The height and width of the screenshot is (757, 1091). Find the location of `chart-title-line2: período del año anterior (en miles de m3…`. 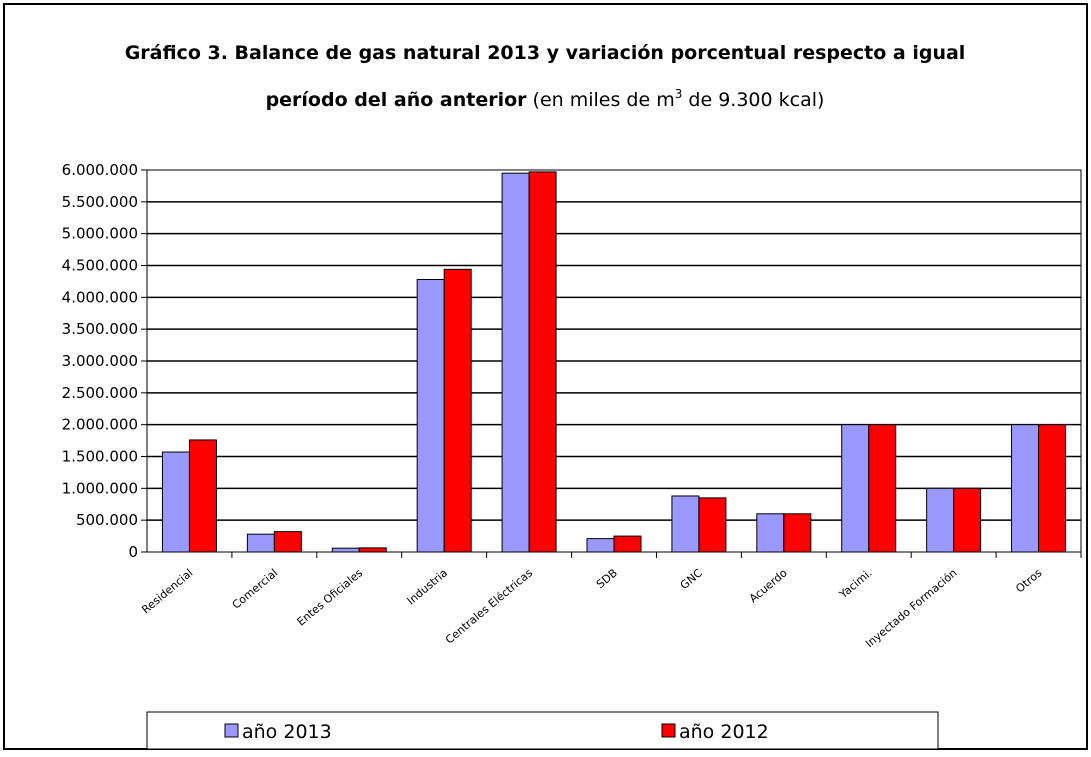

chart-title-line2: período del año anterior (en miles de m3… is located at coordinates (545, 99).